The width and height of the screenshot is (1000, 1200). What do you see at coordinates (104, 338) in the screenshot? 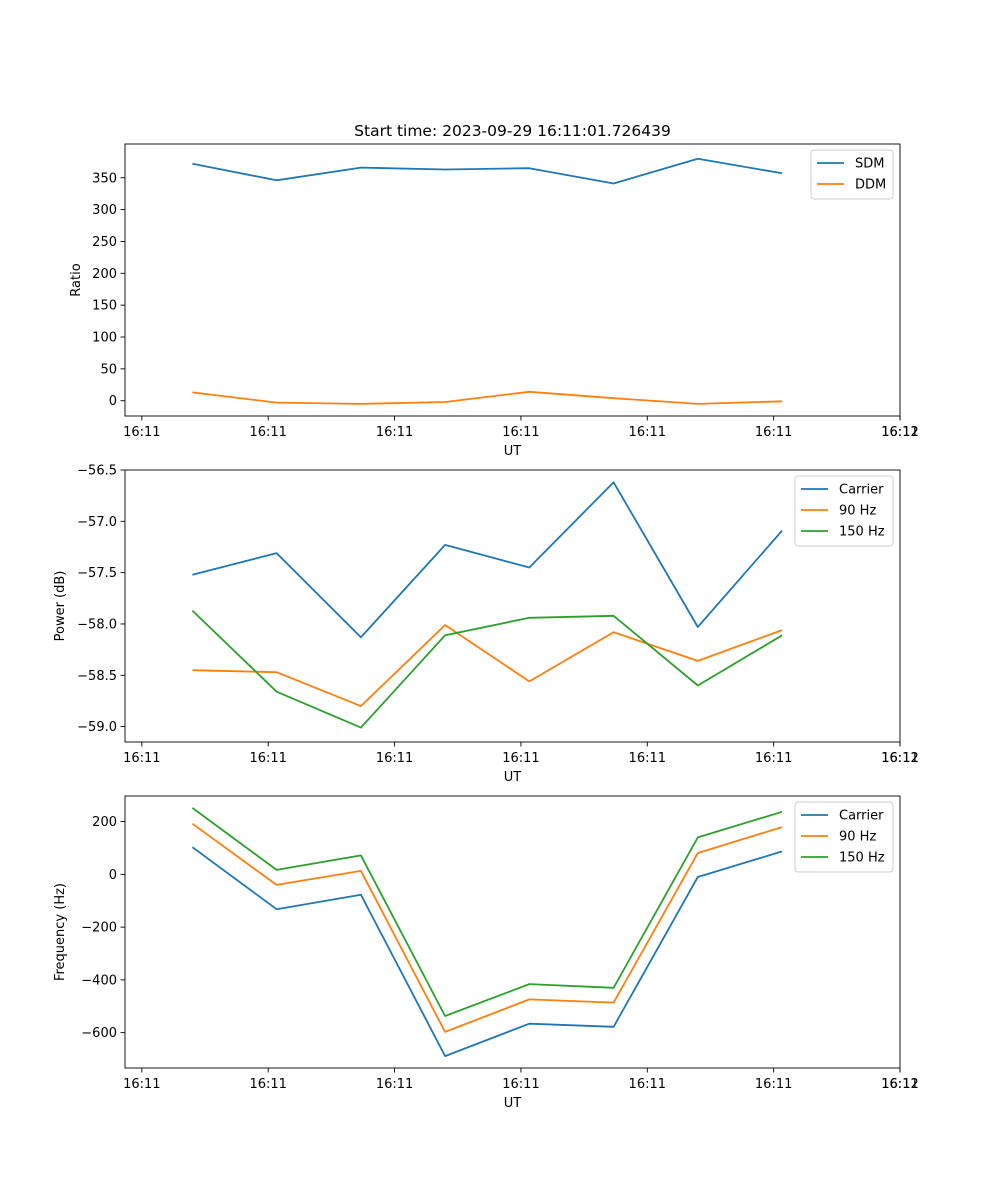
I see `y-tick-label: 100` at bounding box center [104, 338].